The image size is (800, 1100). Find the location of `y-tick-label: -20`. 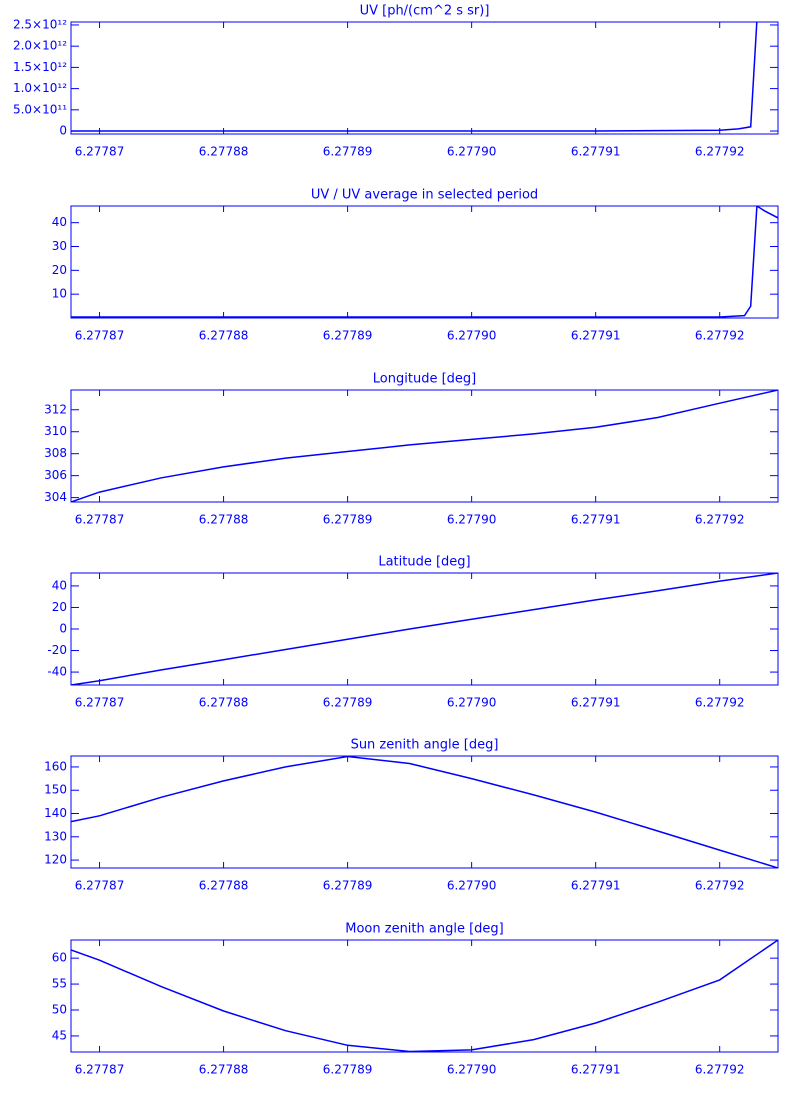

y-tick-label: -20 is located at coordinates (57, 650).